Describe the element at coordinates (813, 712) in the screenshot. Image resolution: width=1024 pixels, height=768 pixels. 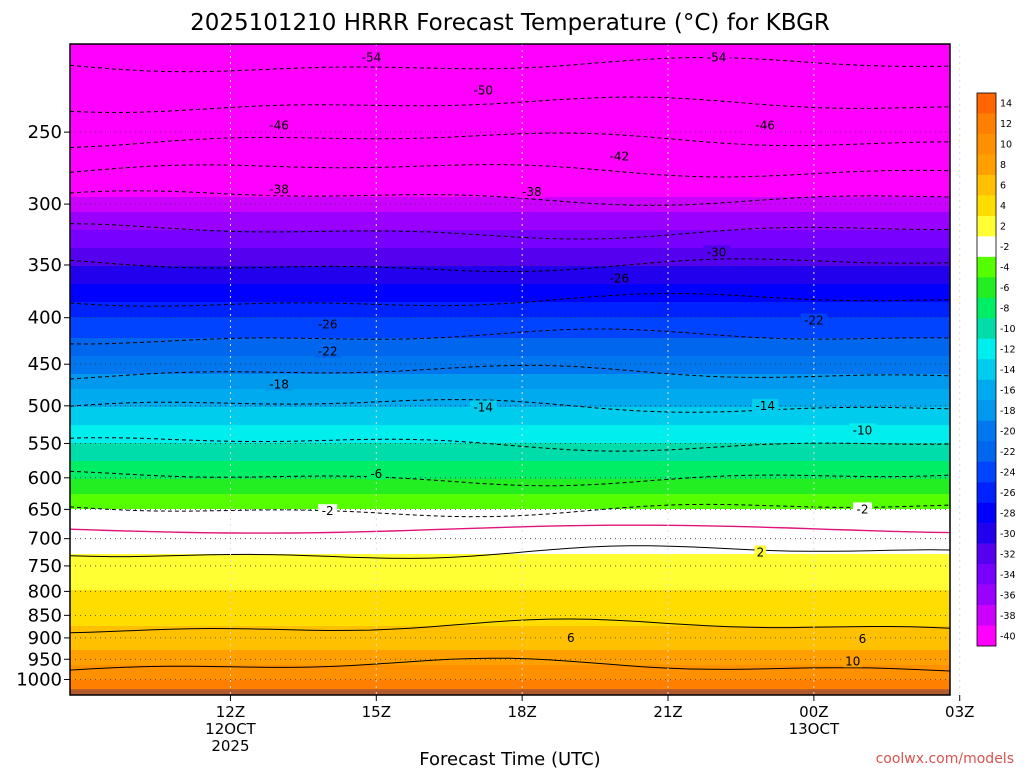
I see `x-tick-label: 00Z` at that location.